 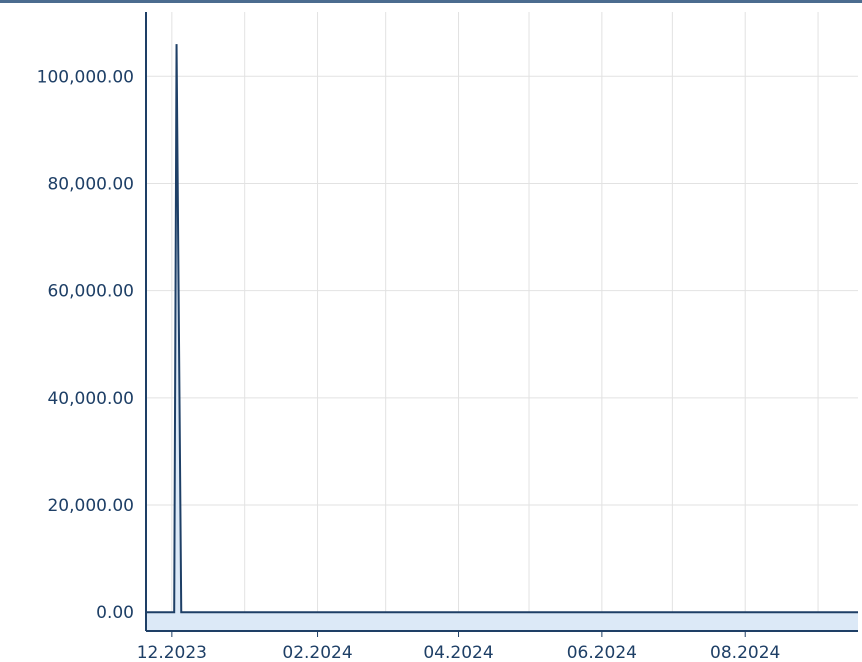 I want to click on y-tick-label: 100,000.00, so click(x=85, y=77).